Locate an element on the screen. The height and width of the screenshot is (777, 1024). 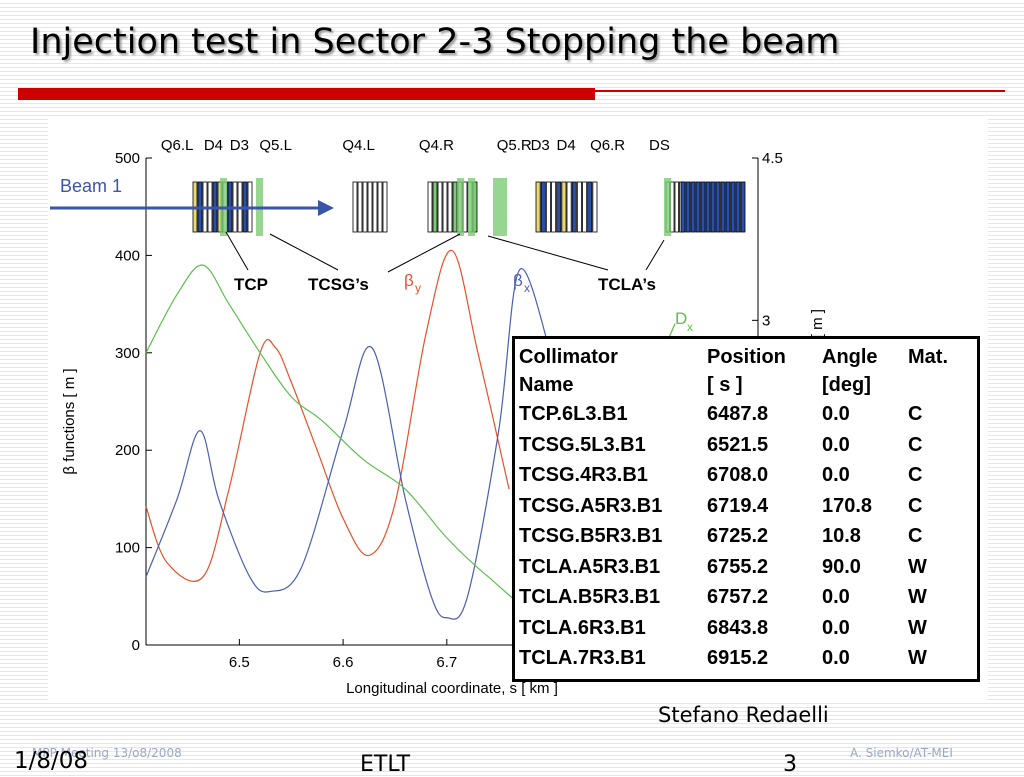
lattice-element-label: Q5.R is located at coordinates (514, 145).